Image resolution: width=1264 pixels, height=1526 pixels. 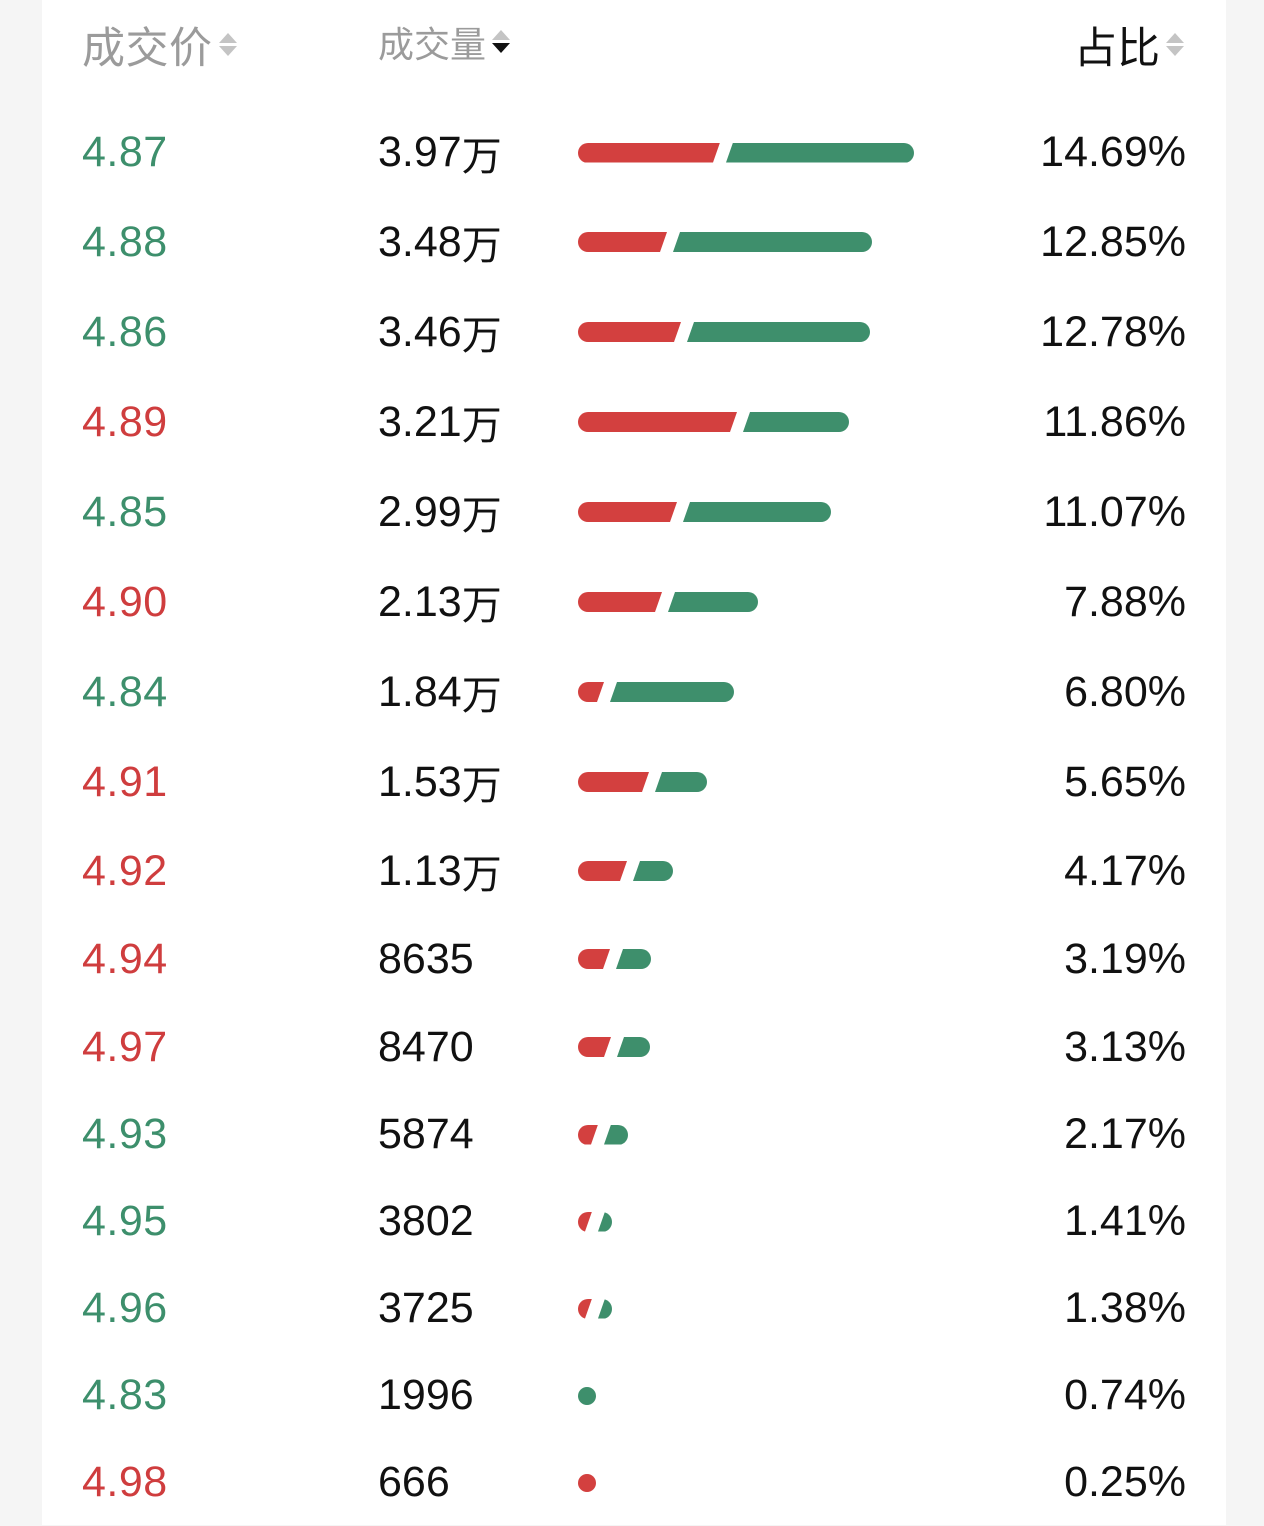 What do you see at coordinates (1125, 601) in the screenshot?
I see `trade-ratio: 7.88%` at bounding box center [1125, 601].